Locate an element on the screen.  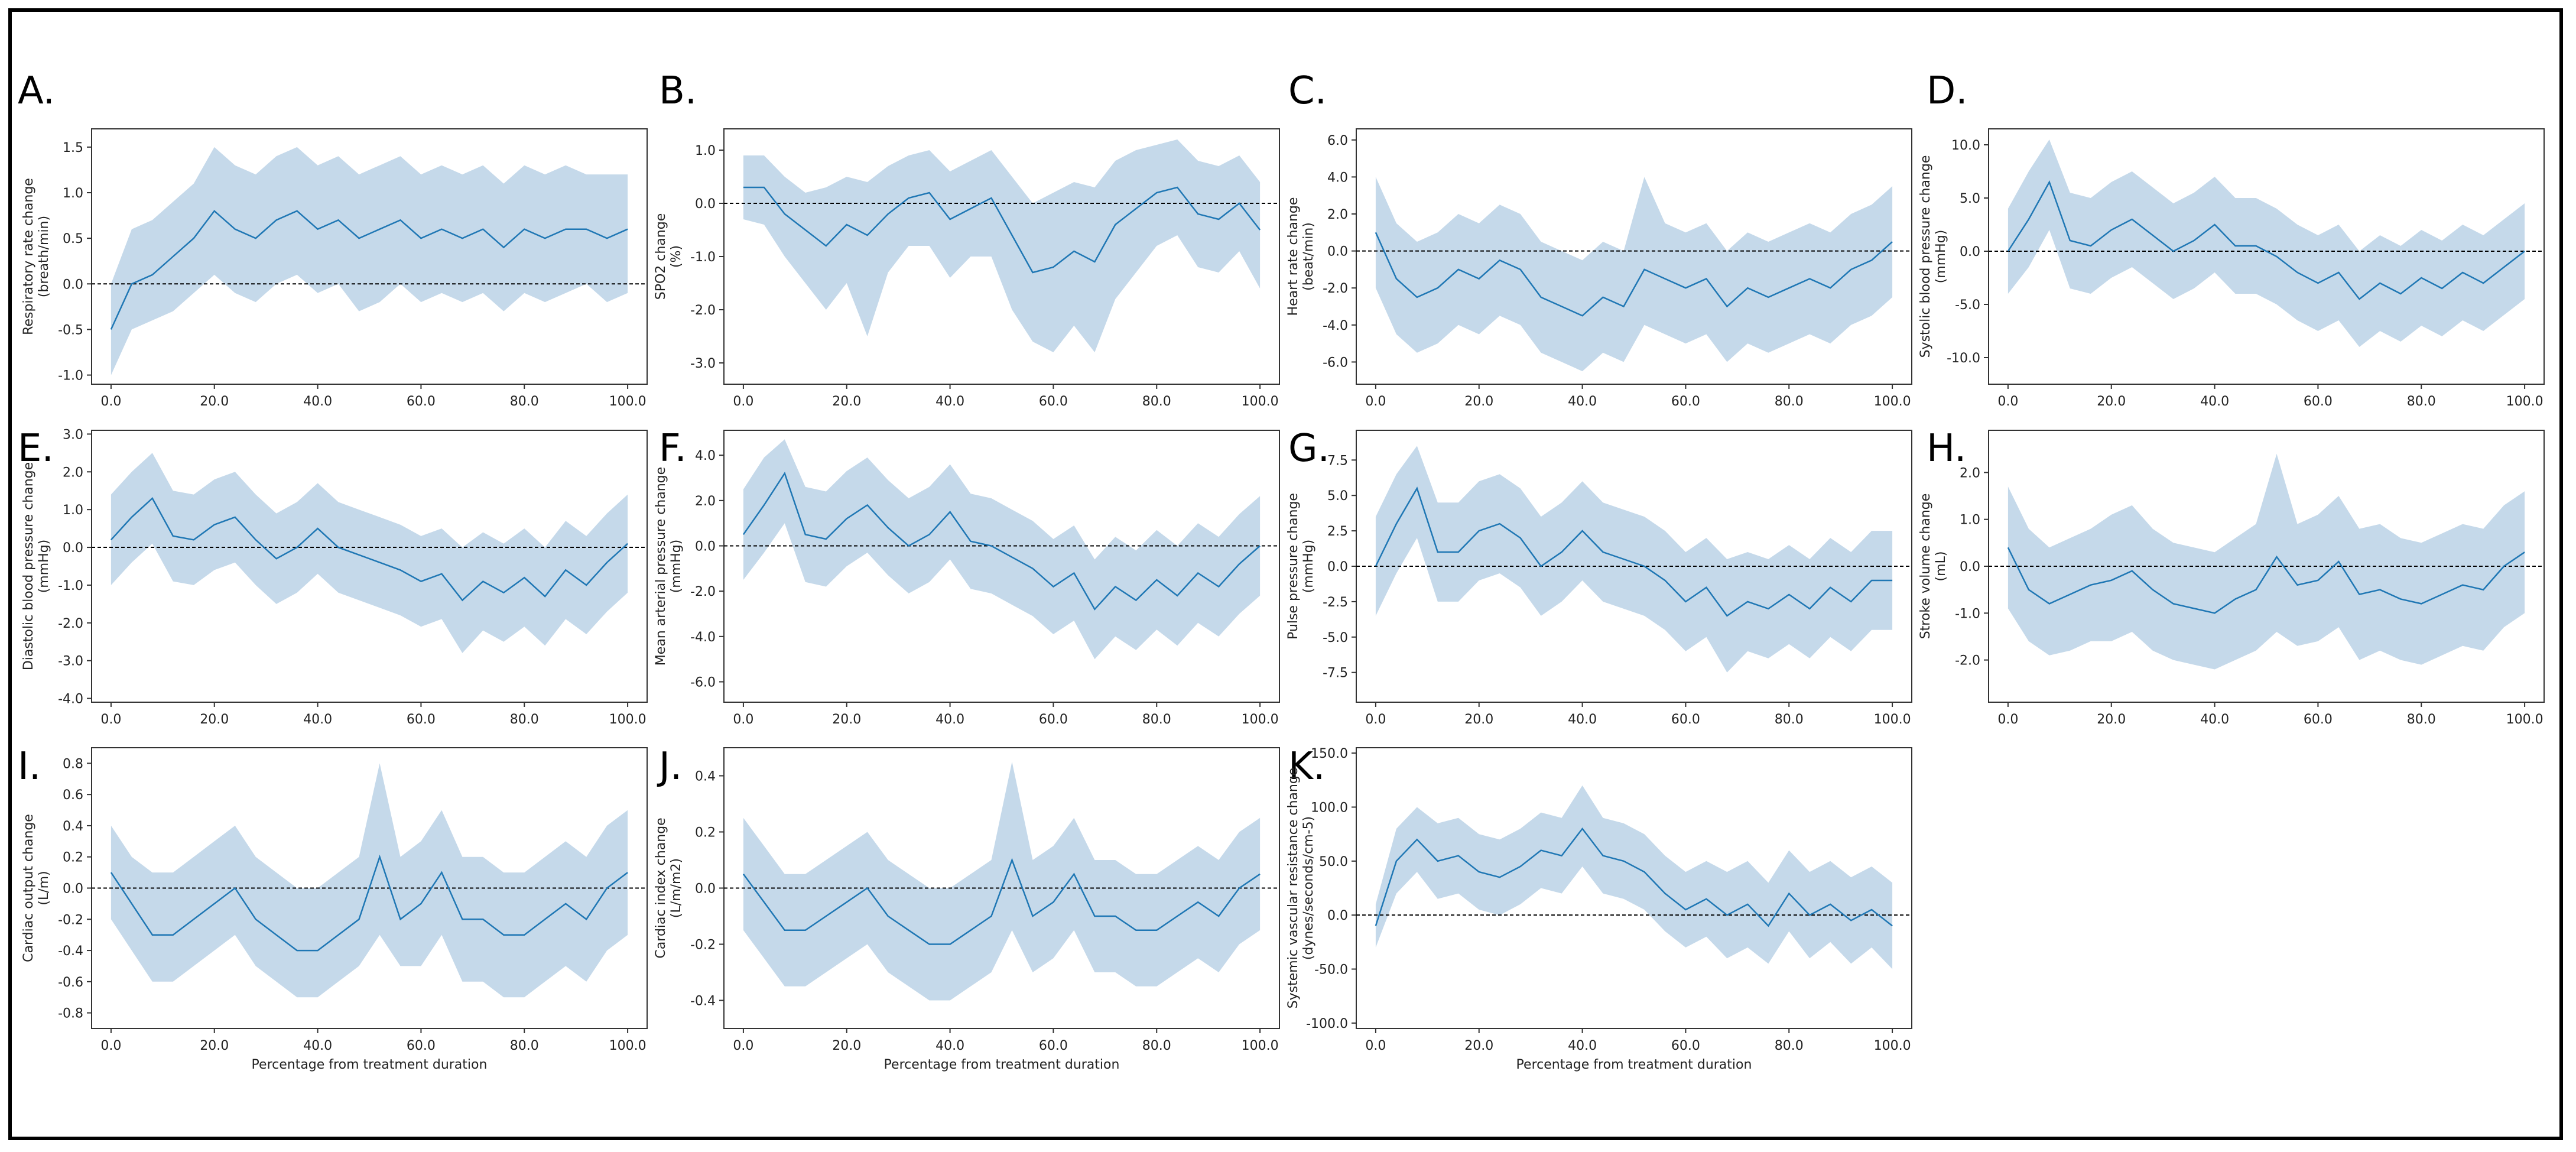
panel-letter: G. is located at coordinates (1309, 448).